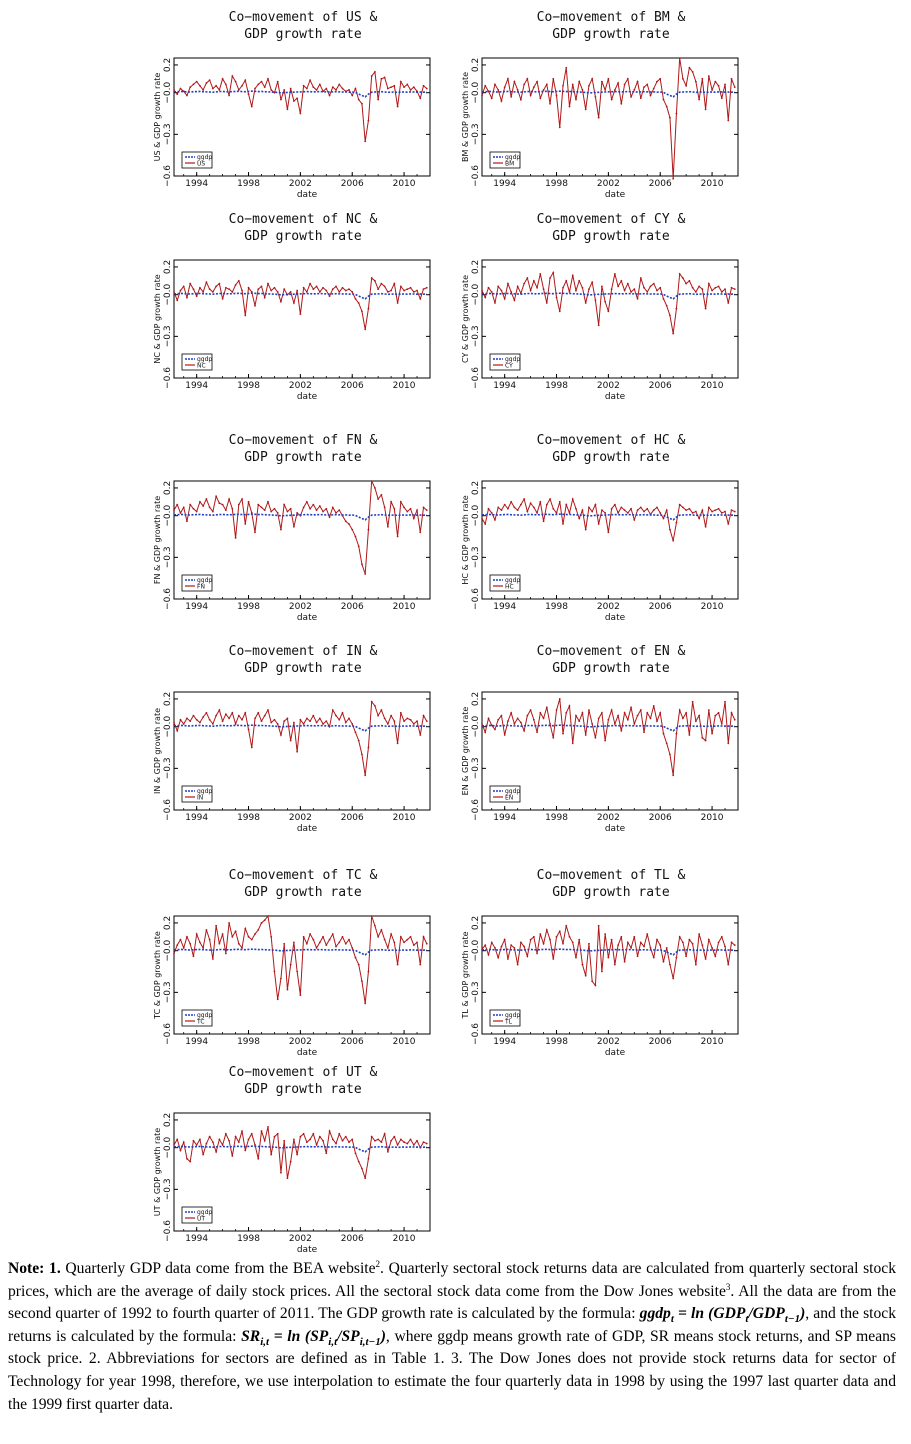 Image resolution: width=911 pixels, height=1444 pixels. I want to click on y-tick-label: −0.0, so click(476, 951).